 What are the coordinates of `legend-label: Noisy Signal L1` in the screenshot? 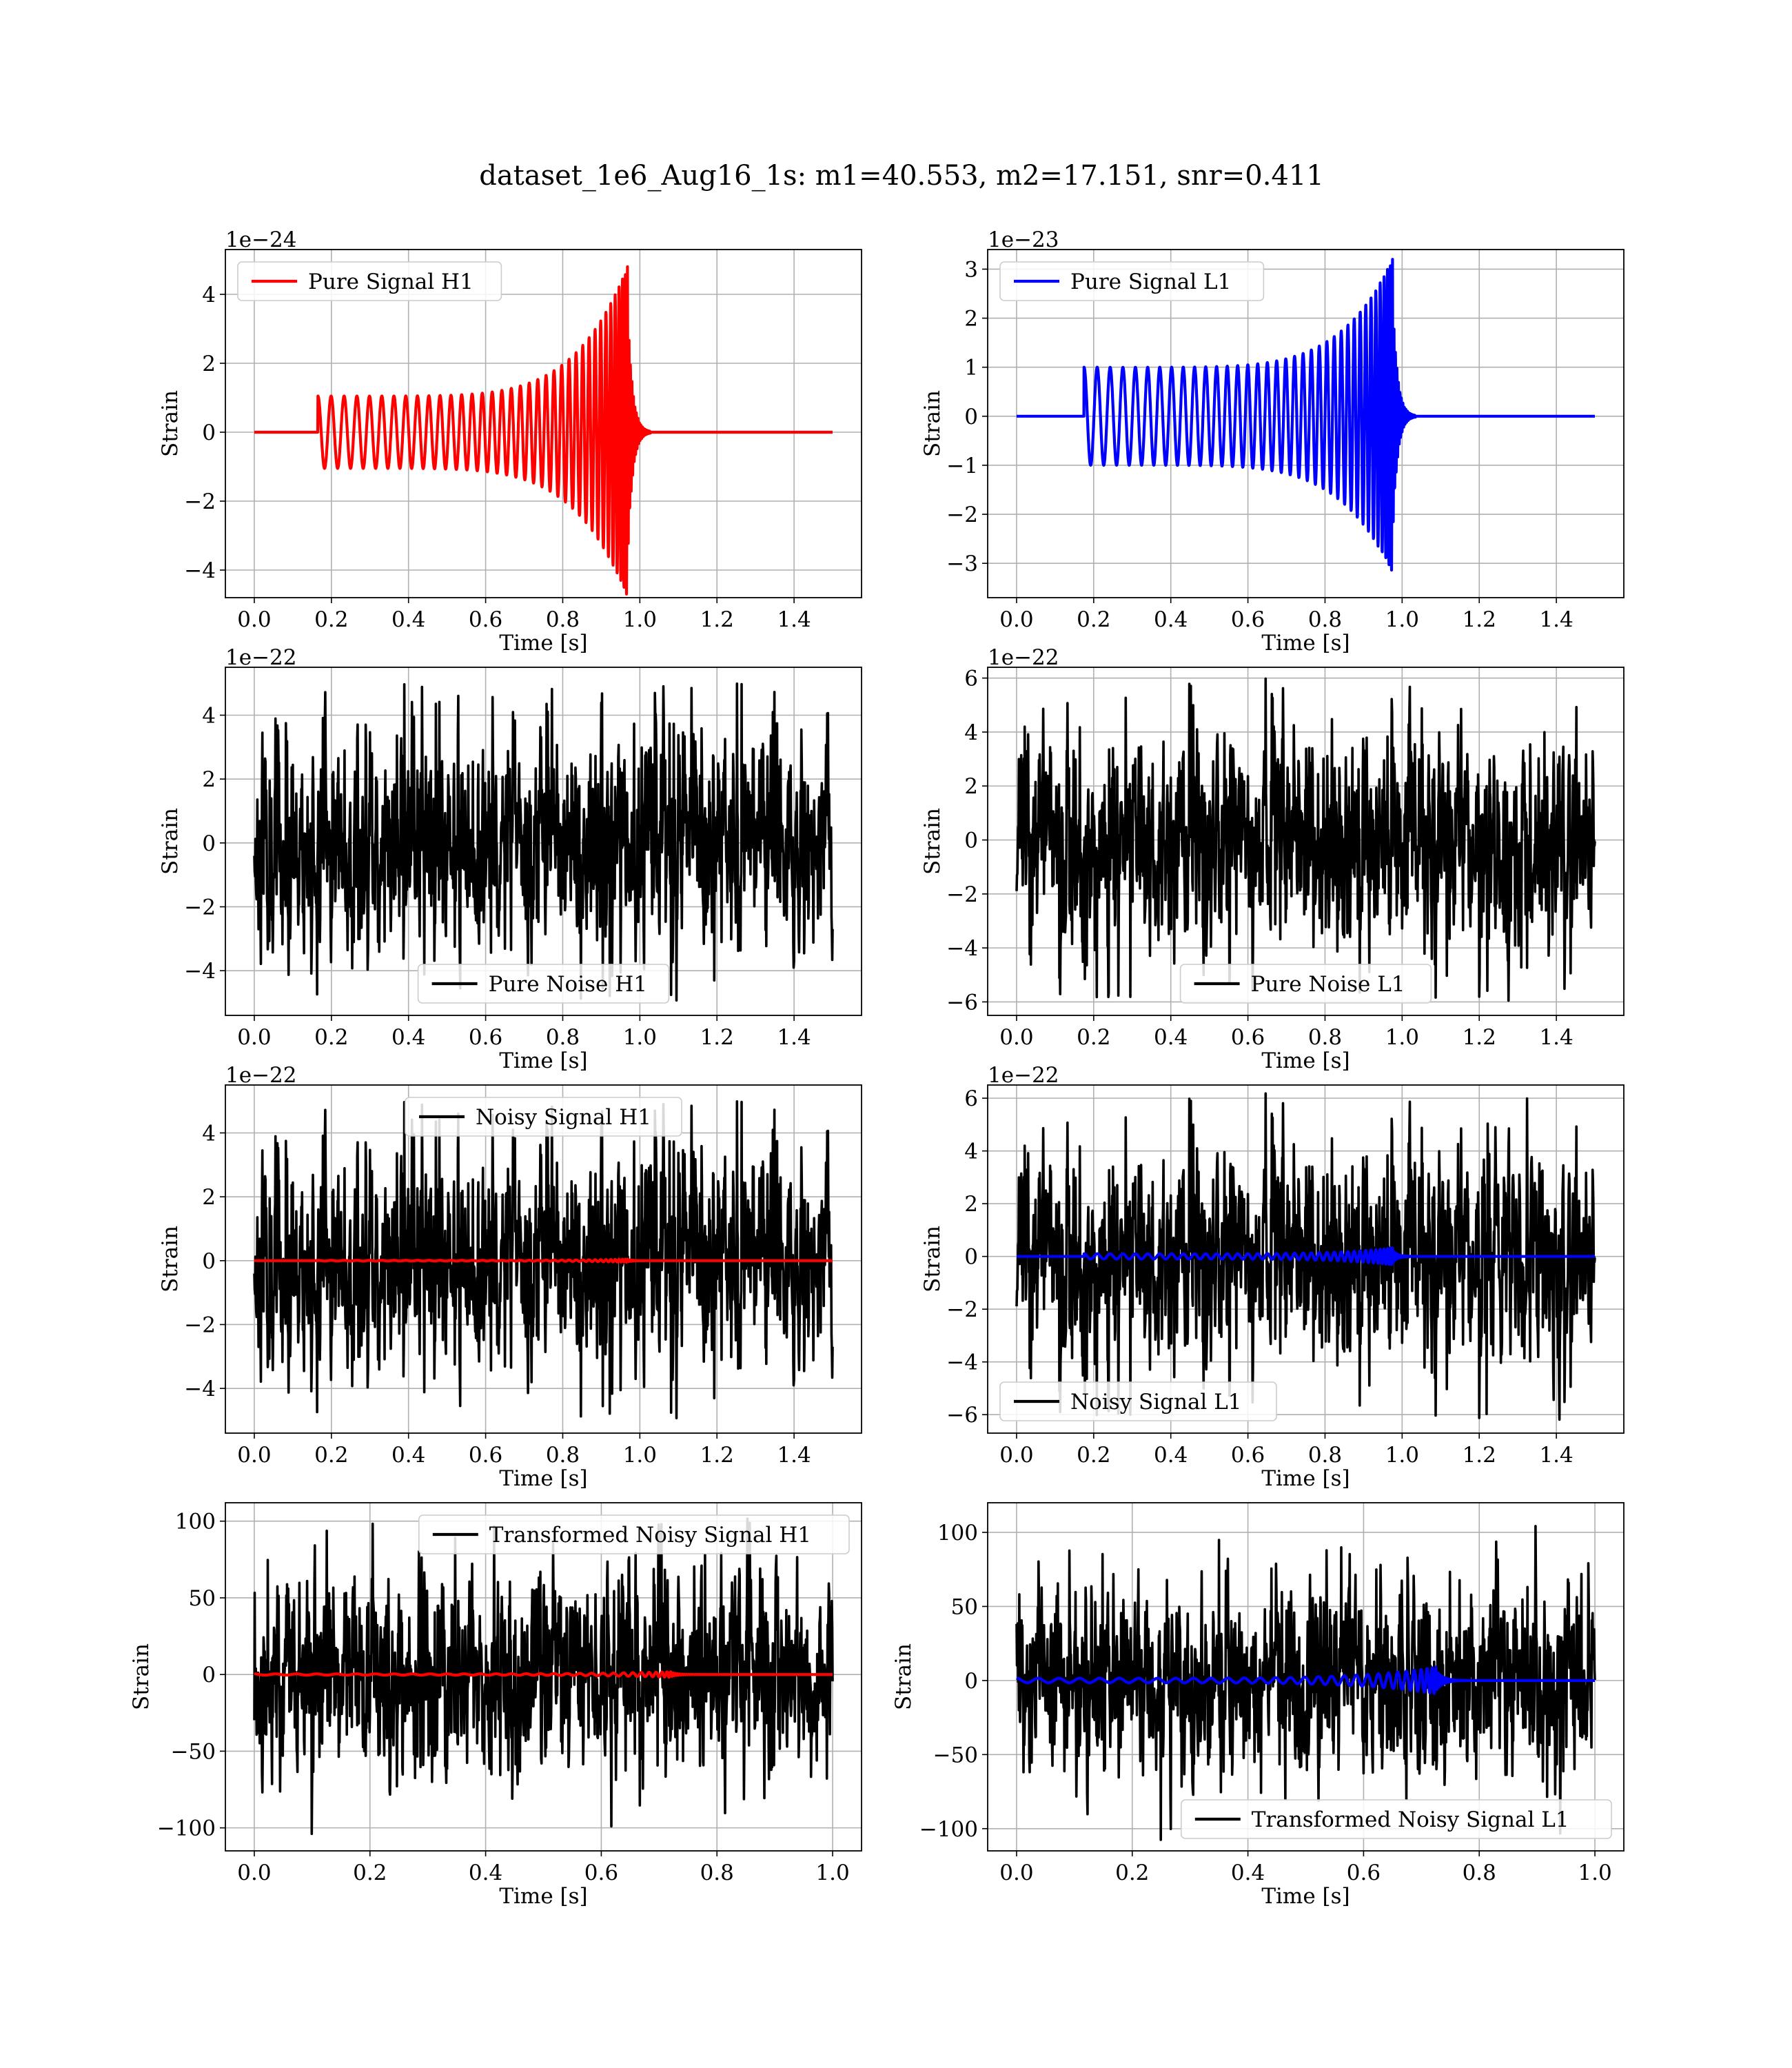 It's located at (1156, 1402).